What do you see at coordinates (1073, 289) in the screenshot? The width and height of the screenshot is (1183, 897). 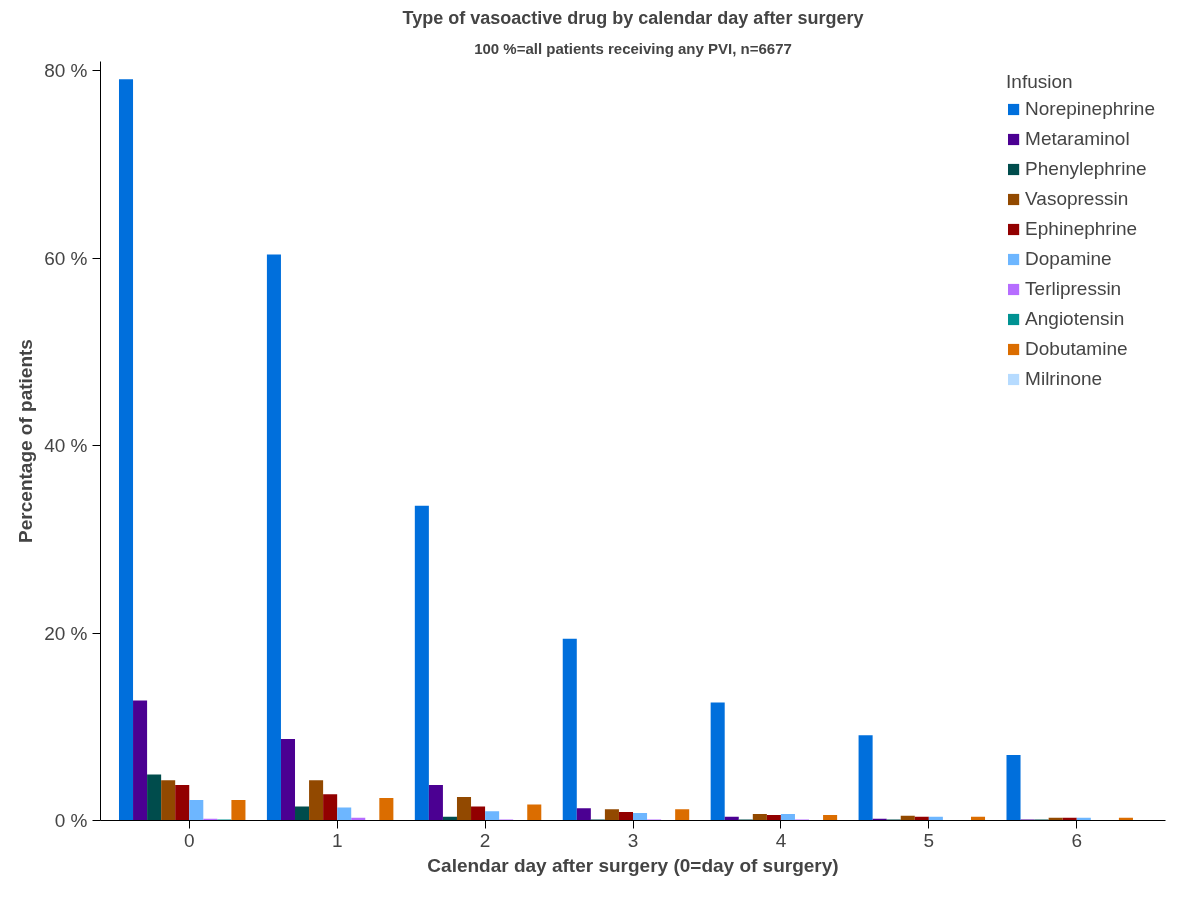 I see `legend-label: Terlipressin` at bounding box center [1073, 289].